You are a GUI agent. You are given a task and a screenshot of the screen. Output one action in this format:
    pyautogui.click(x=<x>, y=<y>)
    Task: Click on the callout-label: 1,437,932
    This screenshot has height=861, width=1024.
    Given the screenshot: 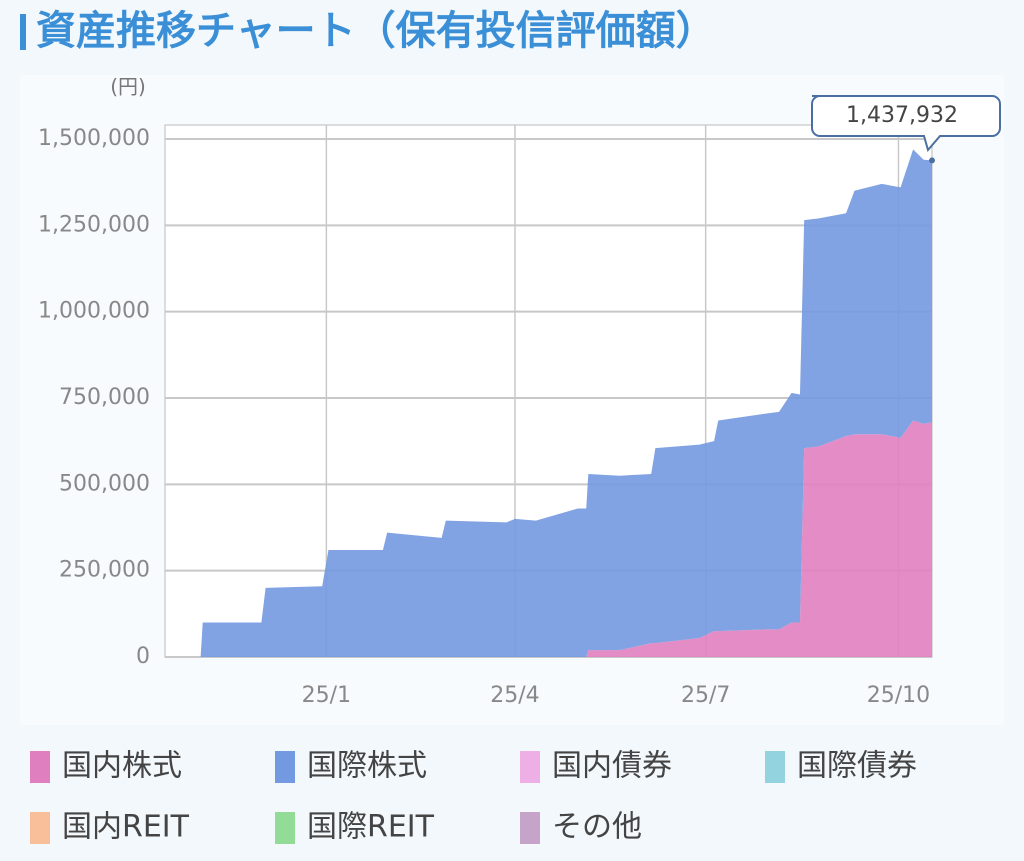 What is the action you would take?
    pyautogui.click(x=902, y=115)
    